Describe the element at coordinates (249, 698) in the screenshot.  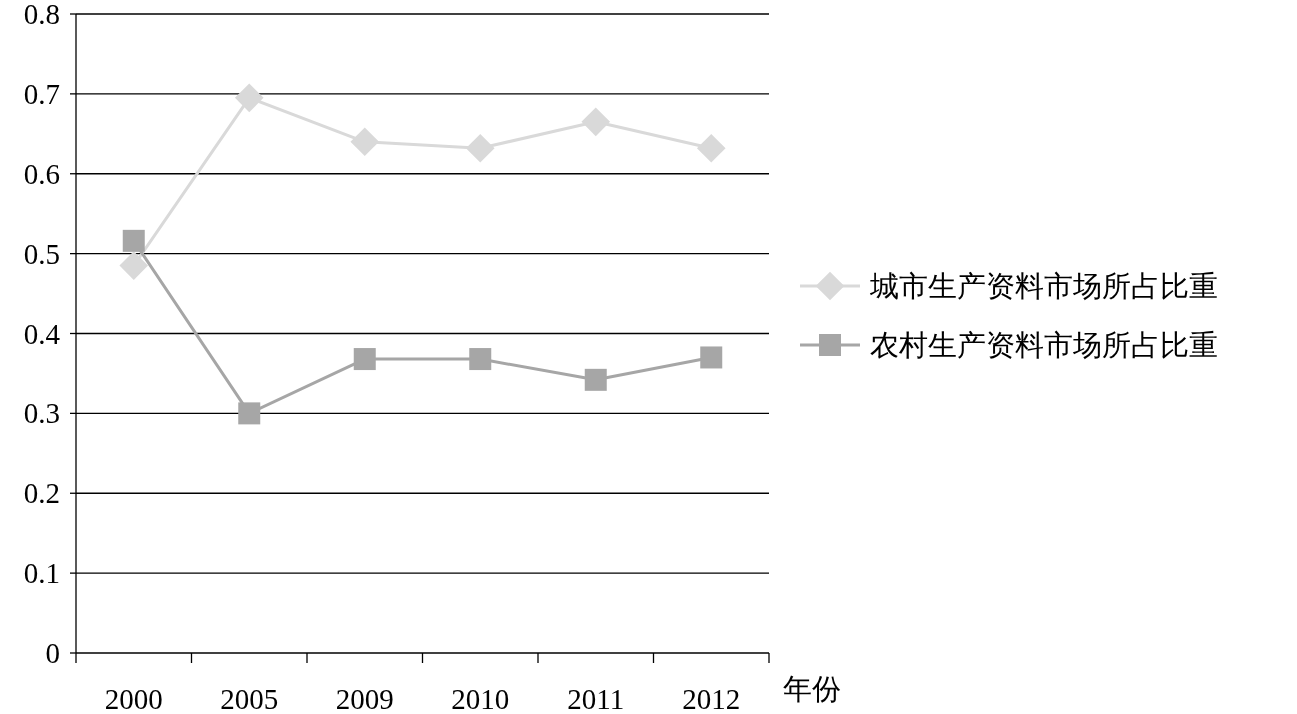
I see `x-tick-label: 2005` at that location.